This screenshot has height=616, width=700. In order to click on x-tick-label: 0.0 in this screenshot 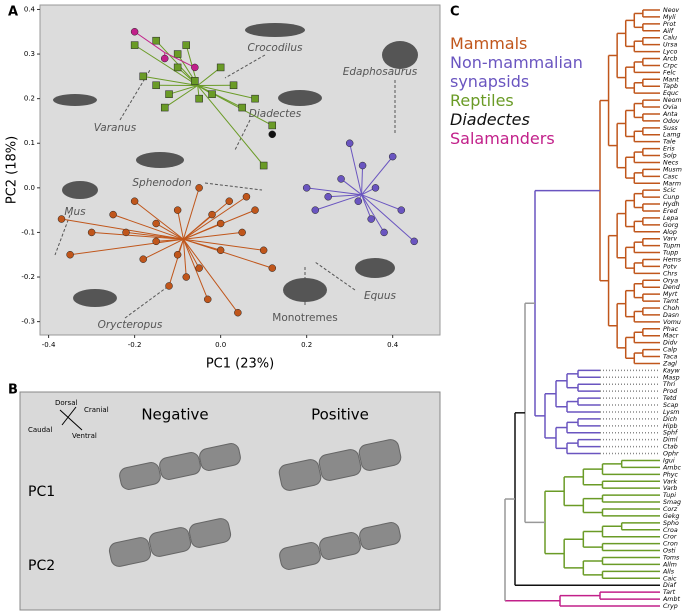, I will do `click(220, 345)`.